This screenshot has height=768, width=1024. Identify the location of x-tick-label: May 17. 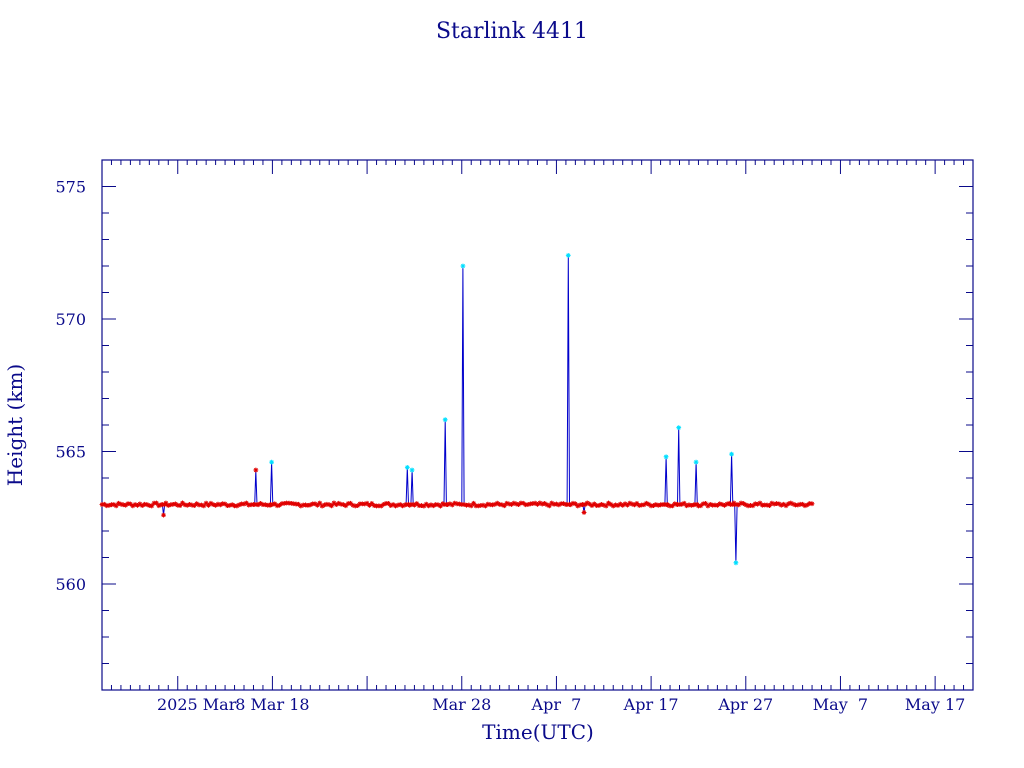
(935, 704).